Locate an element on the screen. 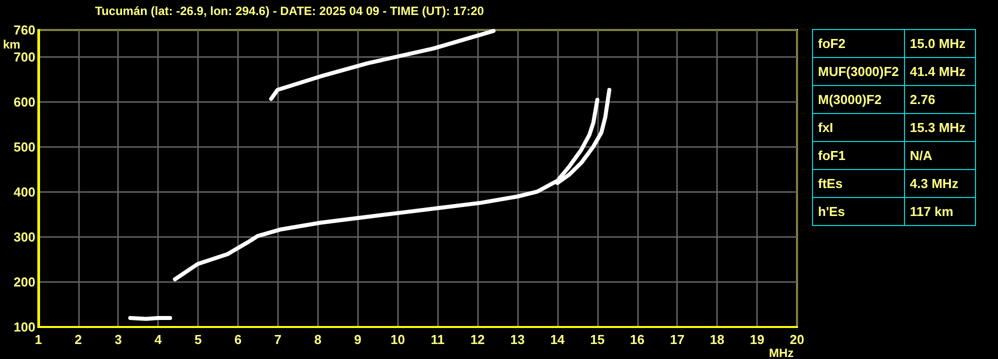  y-tick-label: 200 is located at coordinates (25, 282).